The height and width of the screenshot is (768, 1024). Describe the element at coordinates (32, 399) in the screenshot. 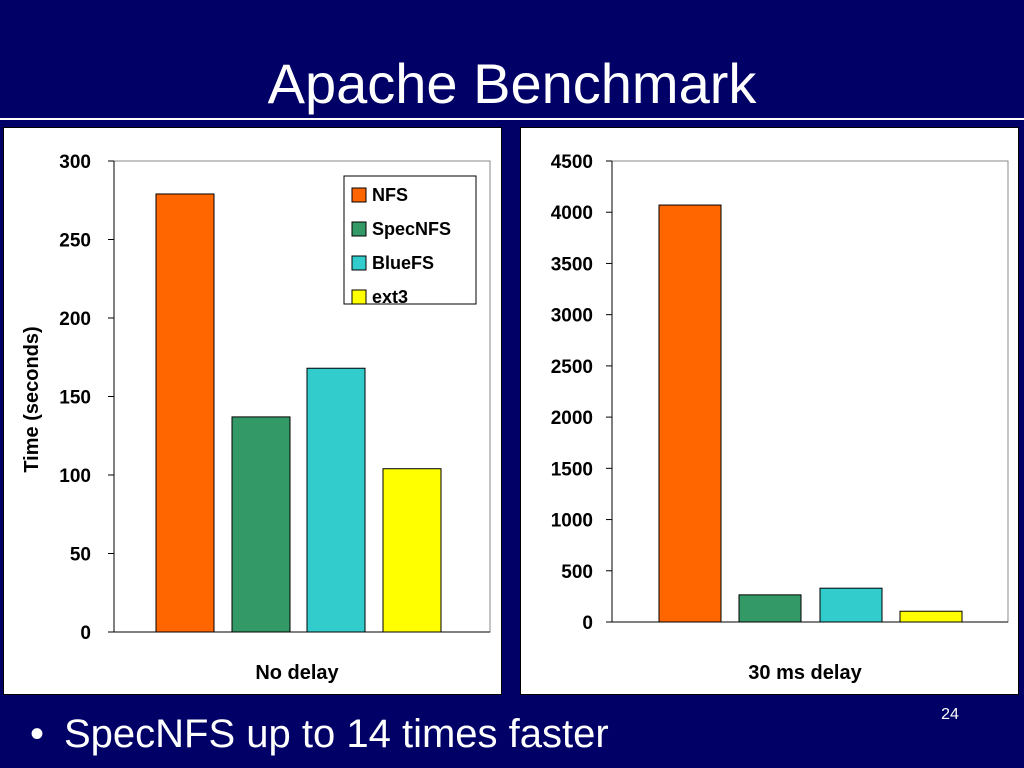

I see `y-axis-label: Time (seconds)` at that location.